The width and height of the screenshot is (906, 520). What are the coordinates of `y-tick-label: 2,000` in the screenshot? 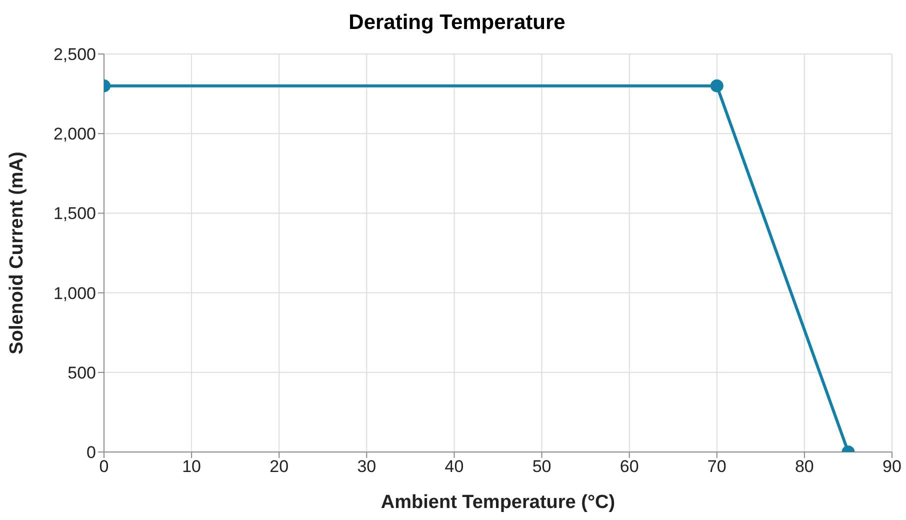 It's located at (74, 134).